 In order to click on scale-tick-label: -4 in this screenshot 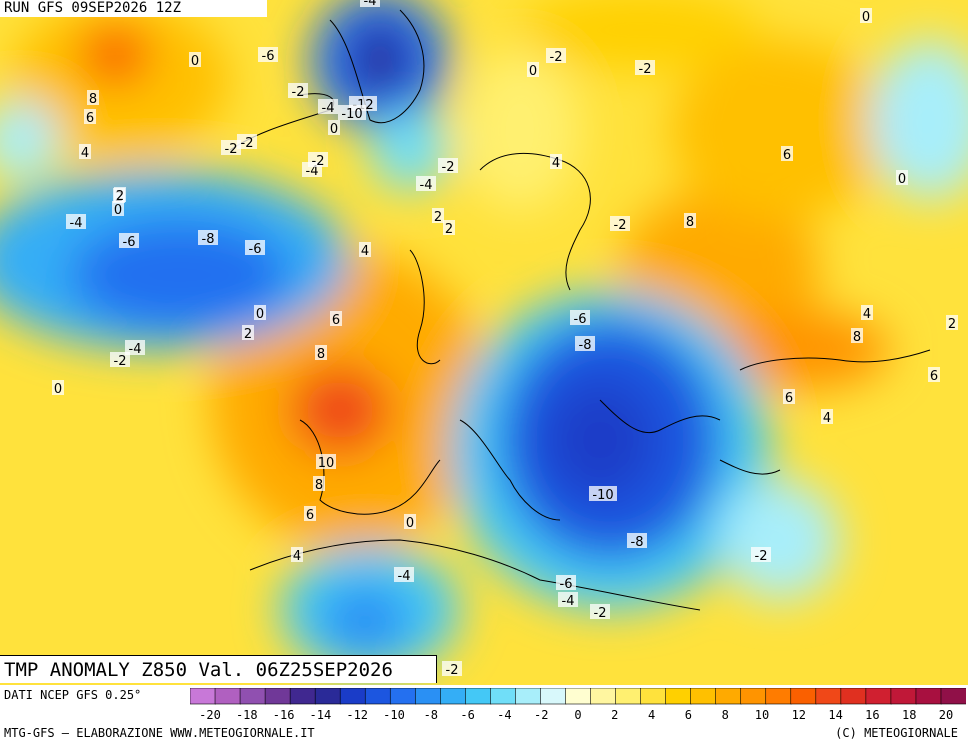, I will do `click(504, 715)`.